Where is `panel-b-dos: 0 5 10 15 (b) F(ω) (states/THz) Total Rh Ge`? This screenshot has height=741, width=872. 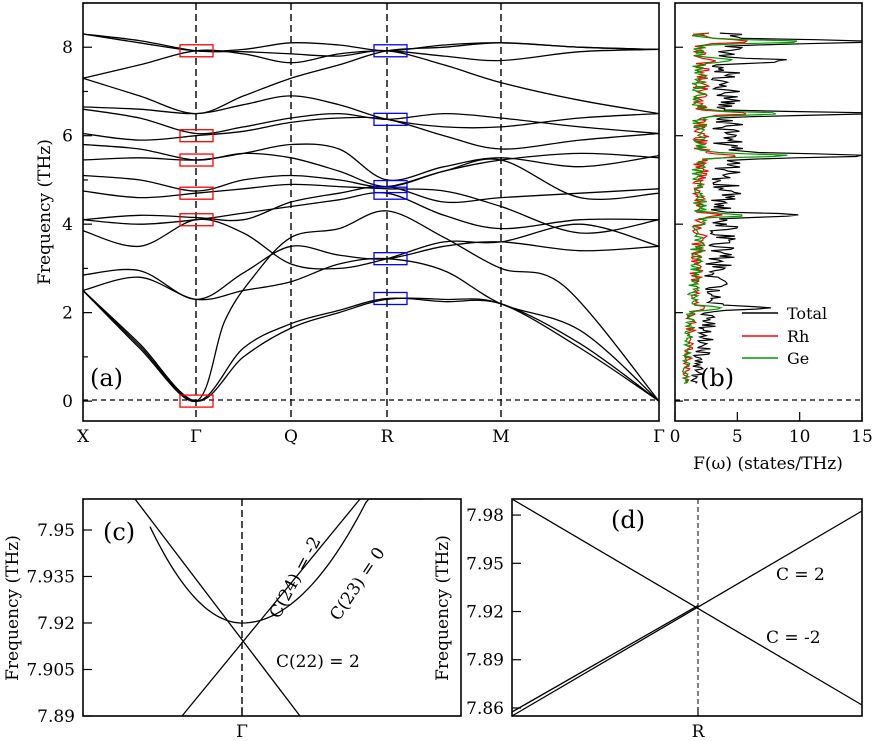 panel-b-dos: 0 5 10 15 (b) F(ω) (states/THz) Total Rh Ge is located at coordinates (771, 238).